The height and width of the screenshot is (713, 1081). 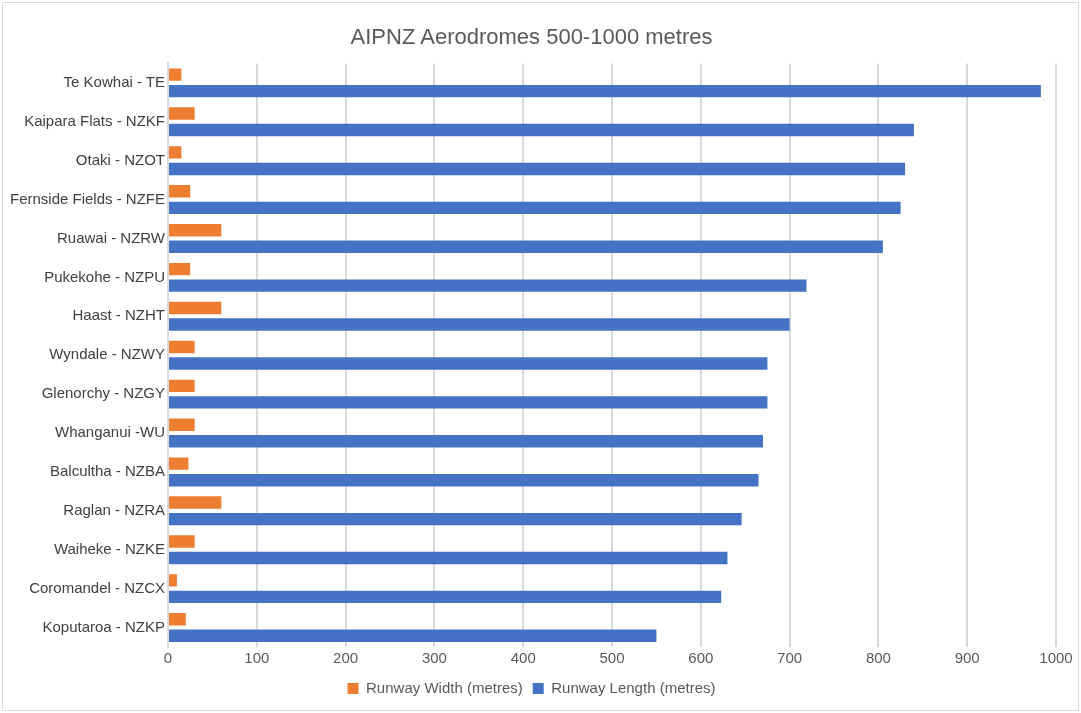 What do you see at coordinates (114, 509) in the screenshot?
I see `y-tick-label: Raglan - NZRA` at bounding box center [114, 509].